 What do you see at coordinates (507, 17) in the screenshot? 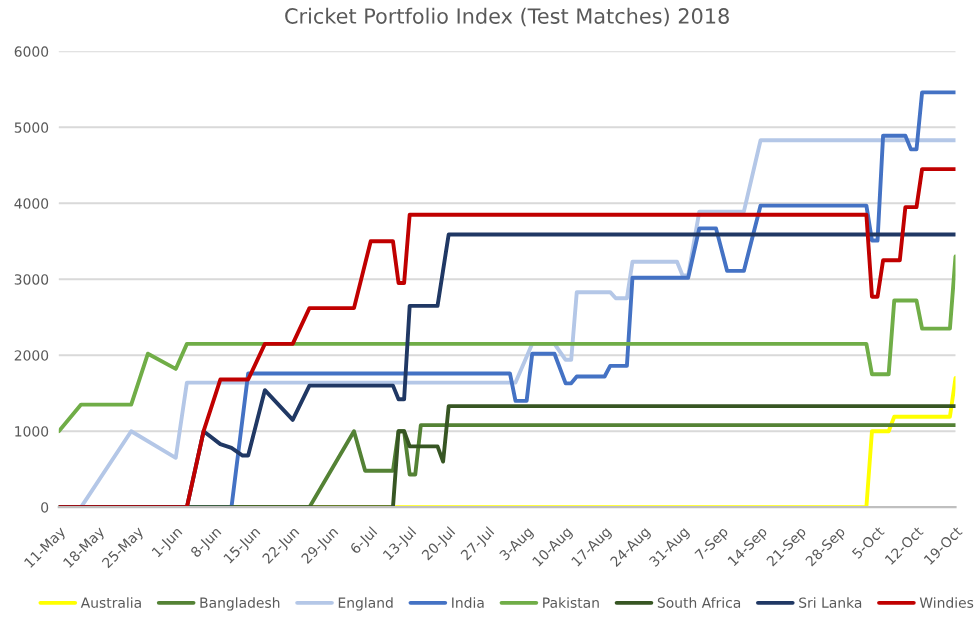
I see `chart-title: Cricket Portfolio Index (Test Matches) 2018` at bounding box center [507, 17].